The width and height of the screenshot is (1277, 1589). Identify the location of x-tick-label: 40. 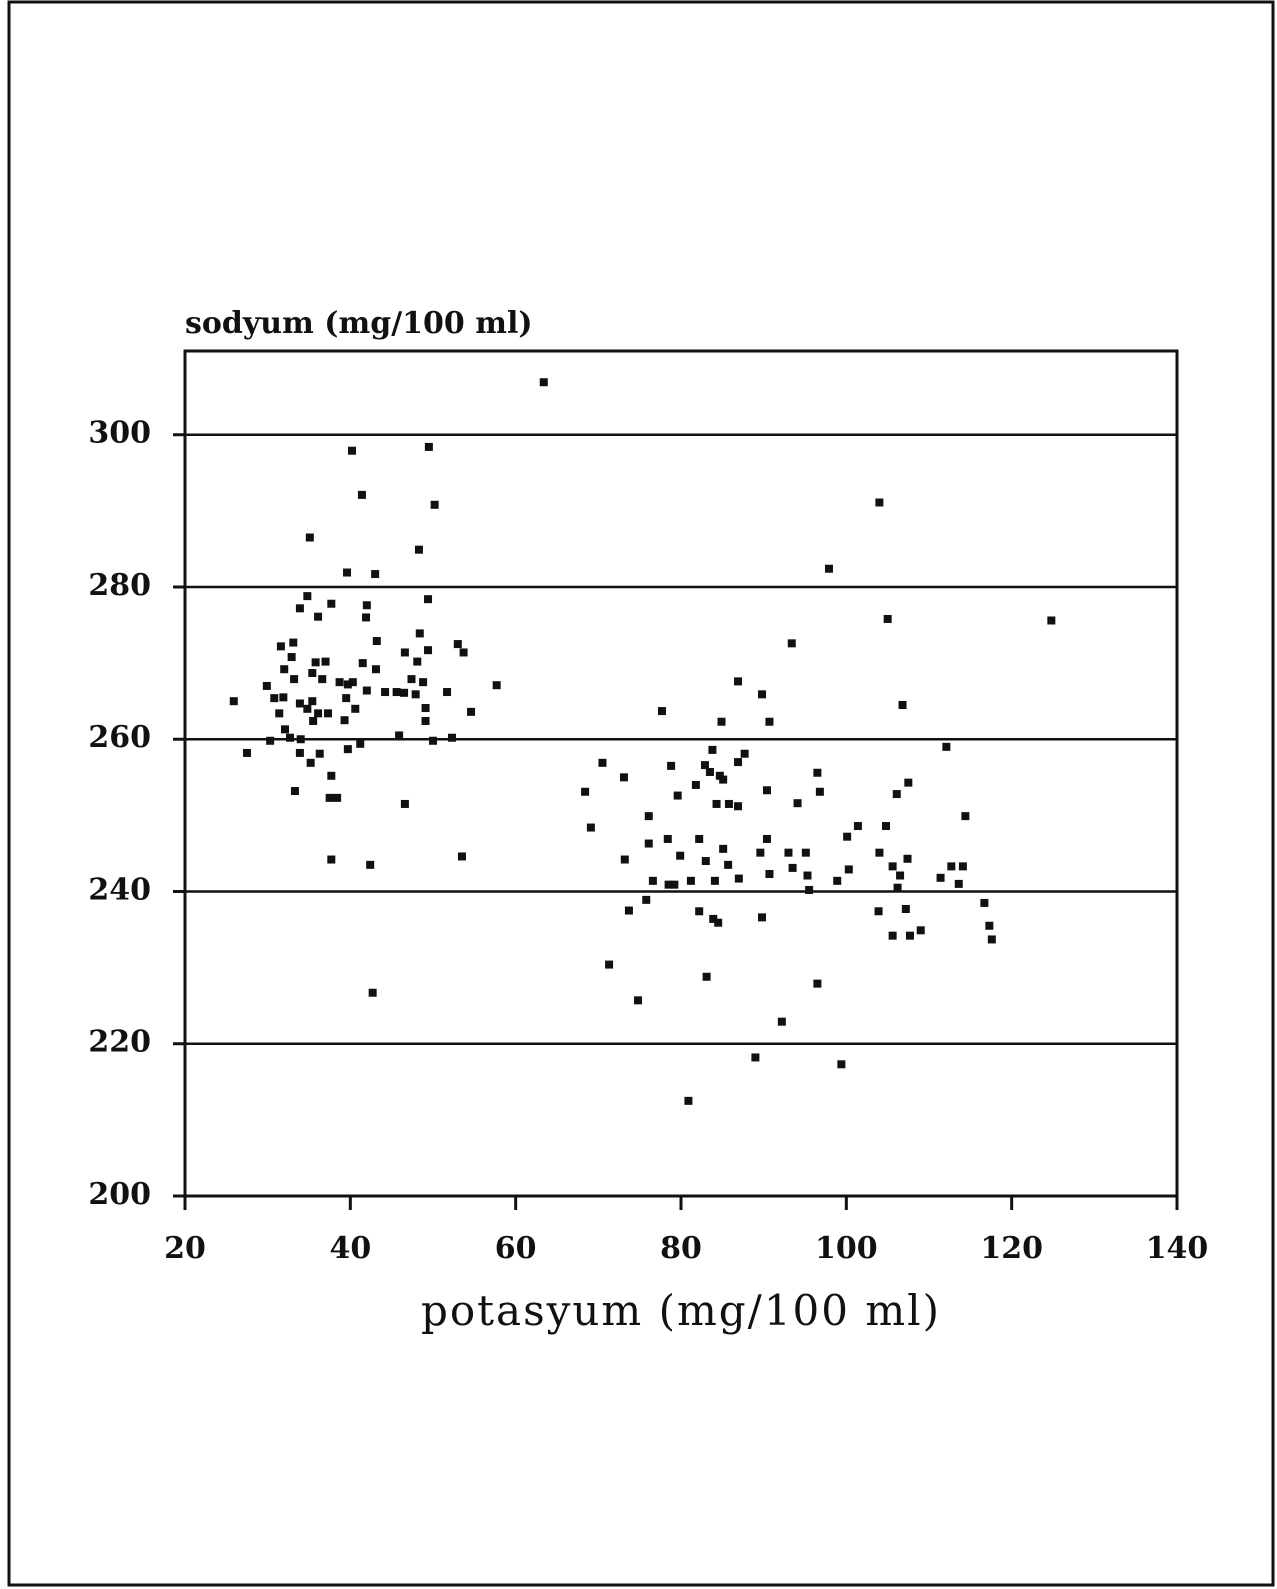
(350, 1248).